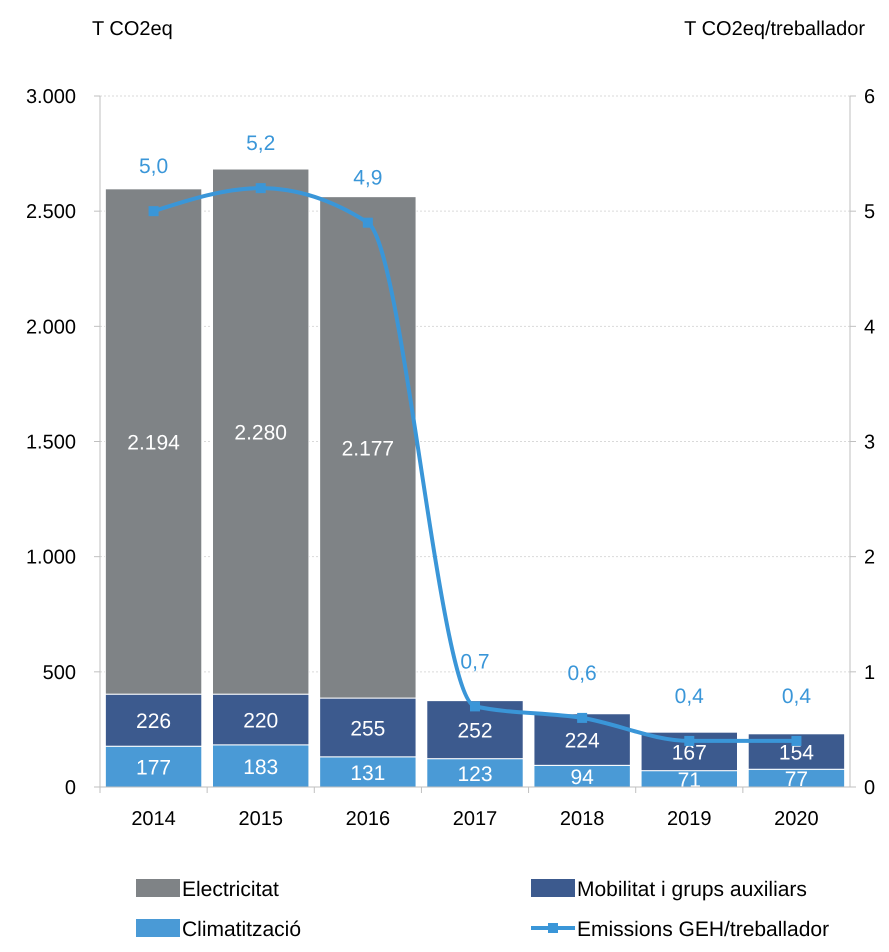 This screenshot has height=952, width=889. What do you see at coordinates (689, 819) in the screenshot?
I see `x-tick-label: 2019` at bounding box center [689, 819].